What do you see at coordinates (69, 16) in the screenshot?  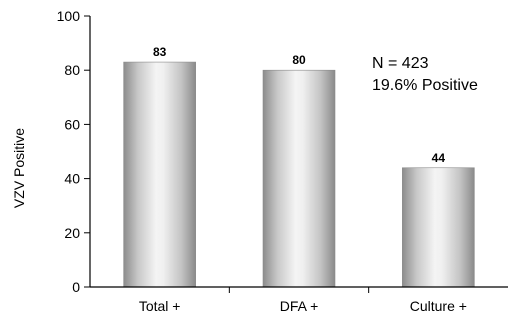 I see `y-tick-label: 100` at bounding box center [69, 16].